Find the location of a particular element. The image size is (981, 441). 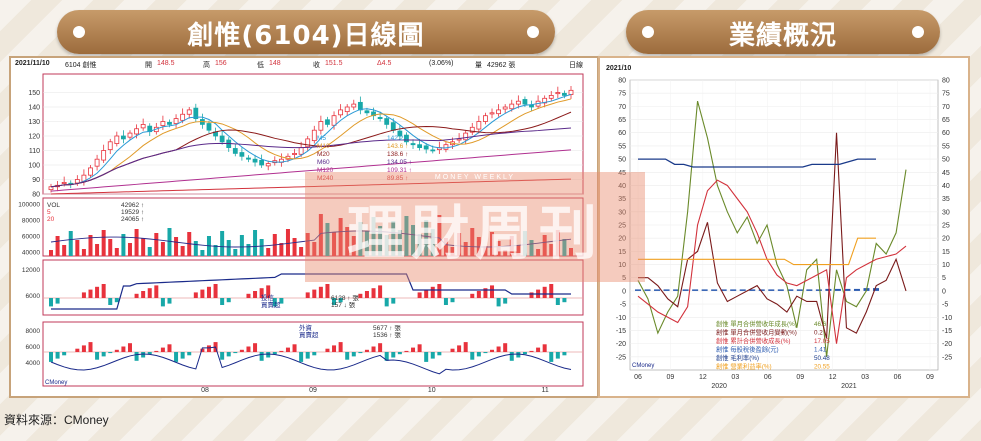

y-tick-label: 10 is located at coordinates (622, 265).